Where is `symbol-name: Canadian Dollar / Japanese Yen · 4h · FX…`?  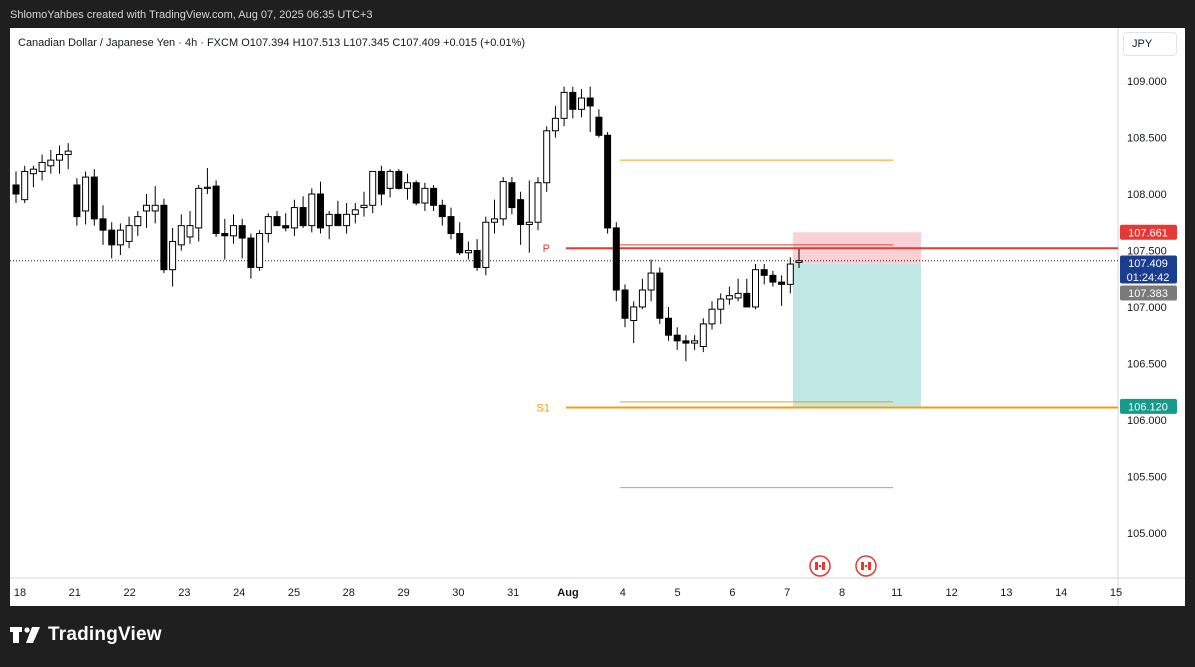
symbol-name: Canadian Dollar / Japanese Yen · 4h · FX… is located at coordinates (128, 43).